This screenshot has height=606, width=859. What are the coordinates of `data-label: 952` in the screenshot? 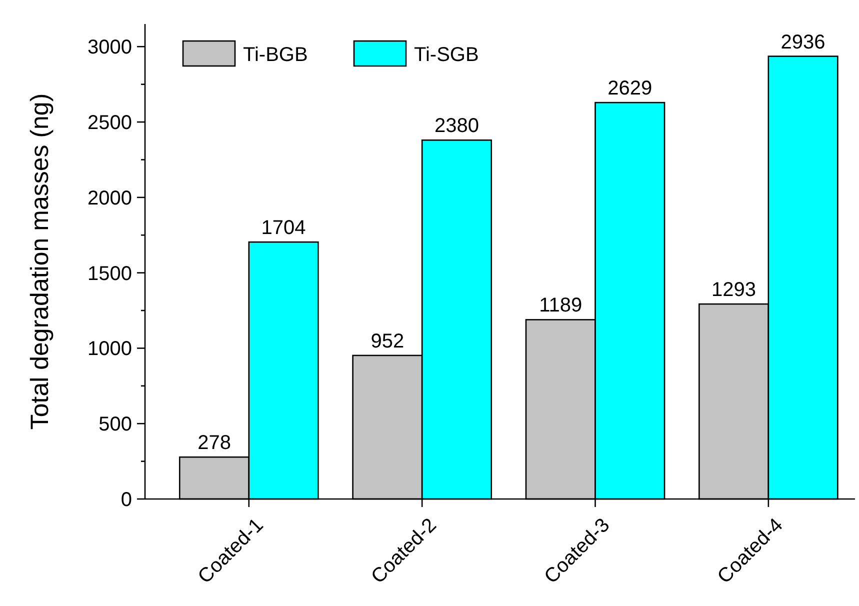 It's located at (387, 341).